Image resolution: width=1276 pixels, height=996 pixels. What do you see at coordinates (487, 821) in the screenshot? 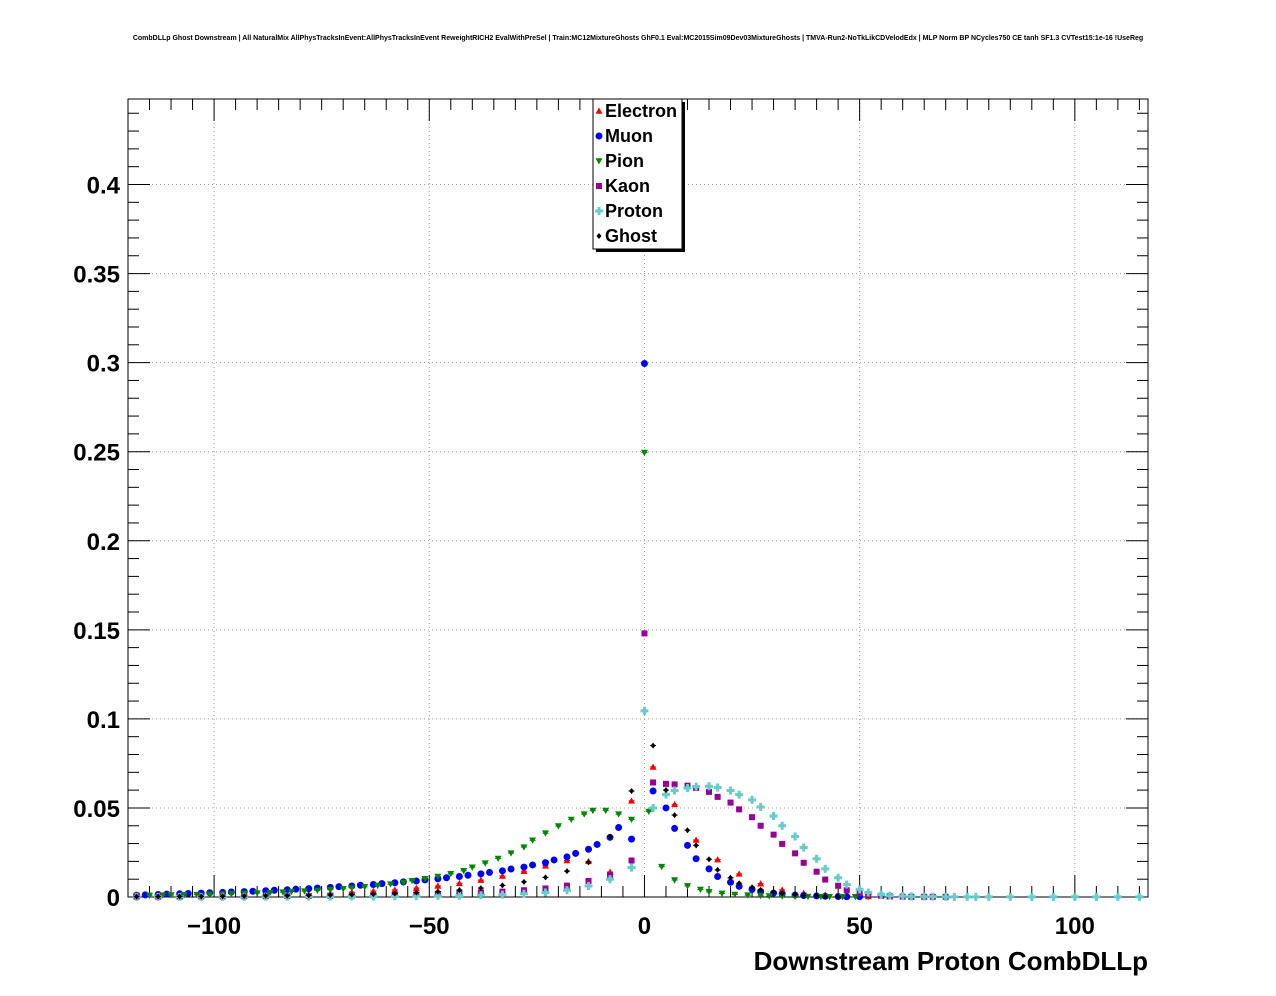
I see `series-ghost` at bounding box center [487, 821].